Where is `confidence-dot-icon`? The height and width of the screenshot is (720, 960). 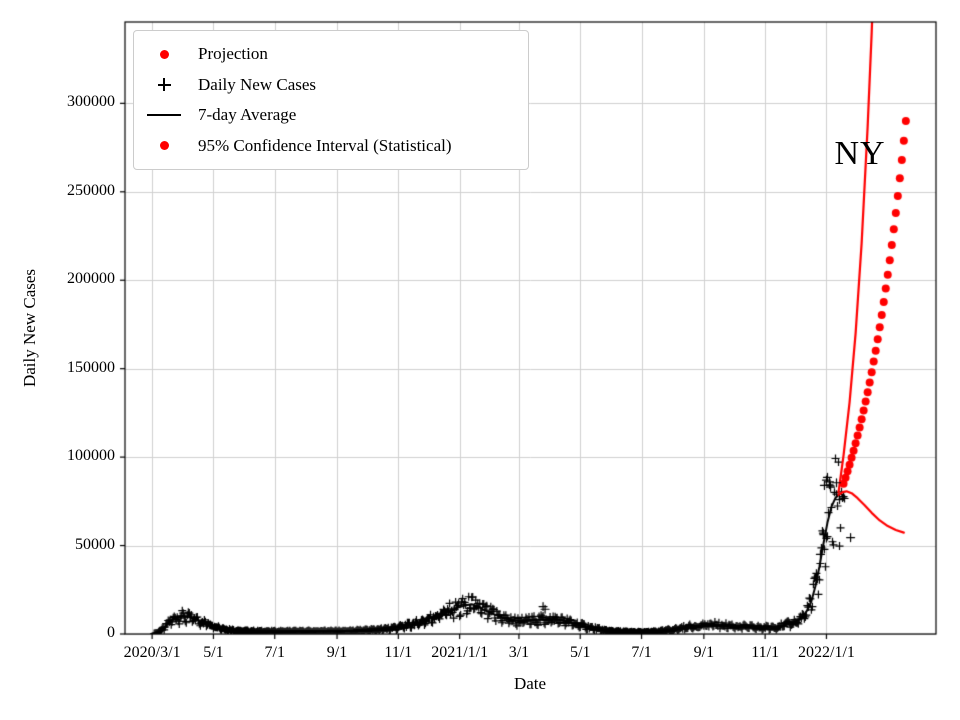 confidence-dot-icon is located at coordinates (164, 146).